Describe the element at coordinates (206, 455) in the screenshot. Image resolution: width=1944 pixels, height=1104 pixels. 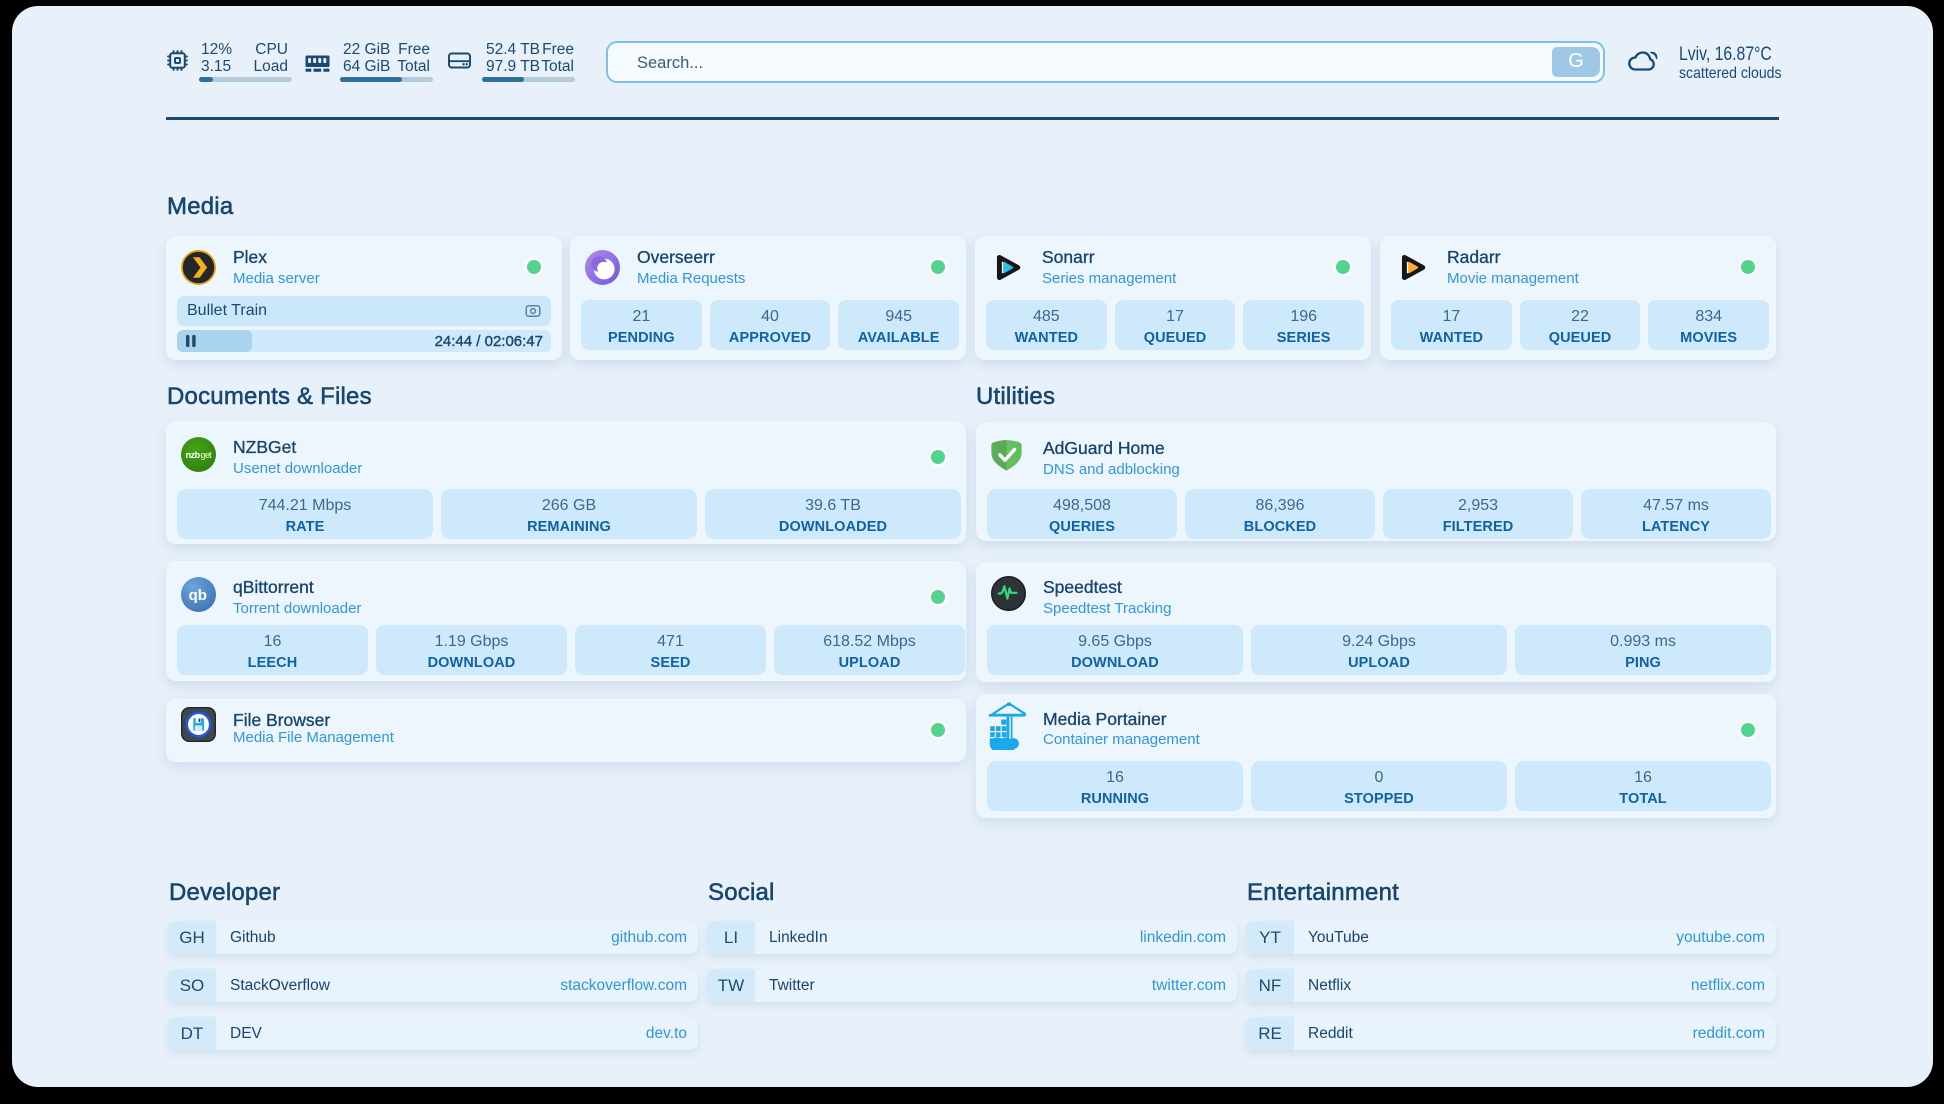
I see `svg-text: get` at that location.